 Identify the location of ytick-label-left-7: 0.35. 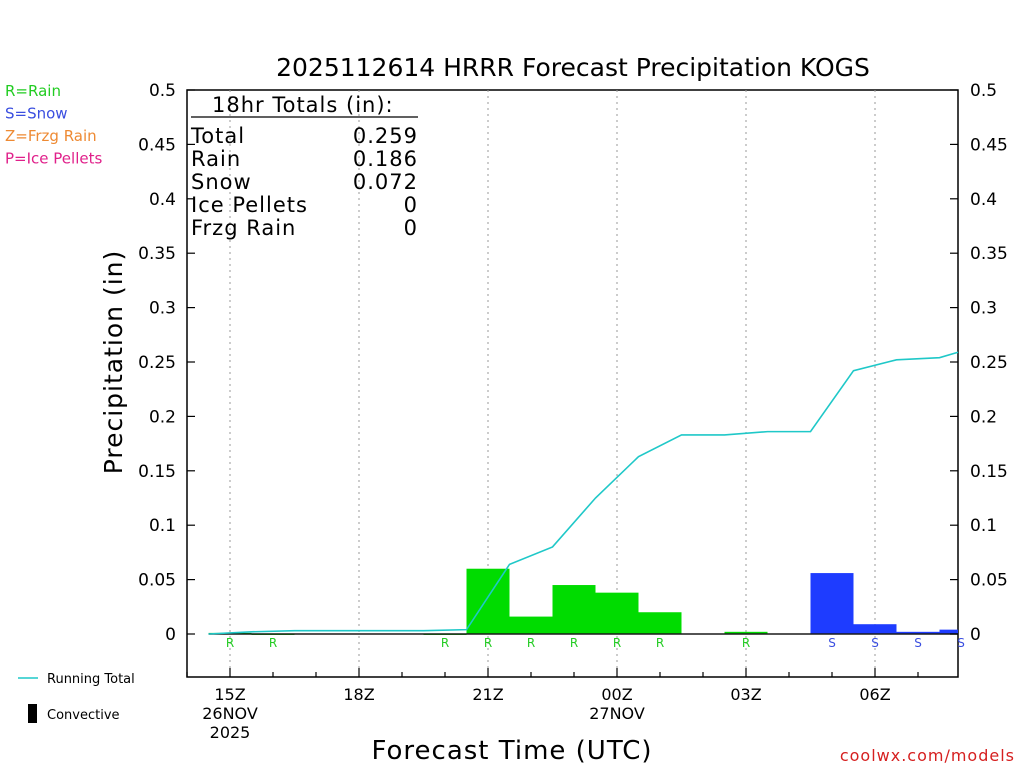
(157, 254).